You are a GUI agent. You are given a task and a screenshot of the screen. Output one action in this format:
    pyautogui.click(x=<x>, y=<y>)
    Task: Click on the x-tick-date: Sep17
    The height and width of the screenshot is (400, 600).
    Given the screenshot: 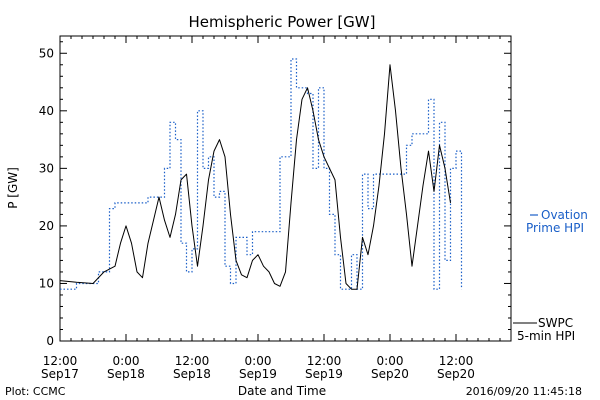 What is the action you would take?
    pyautogui.click(x=60, y=374)
    